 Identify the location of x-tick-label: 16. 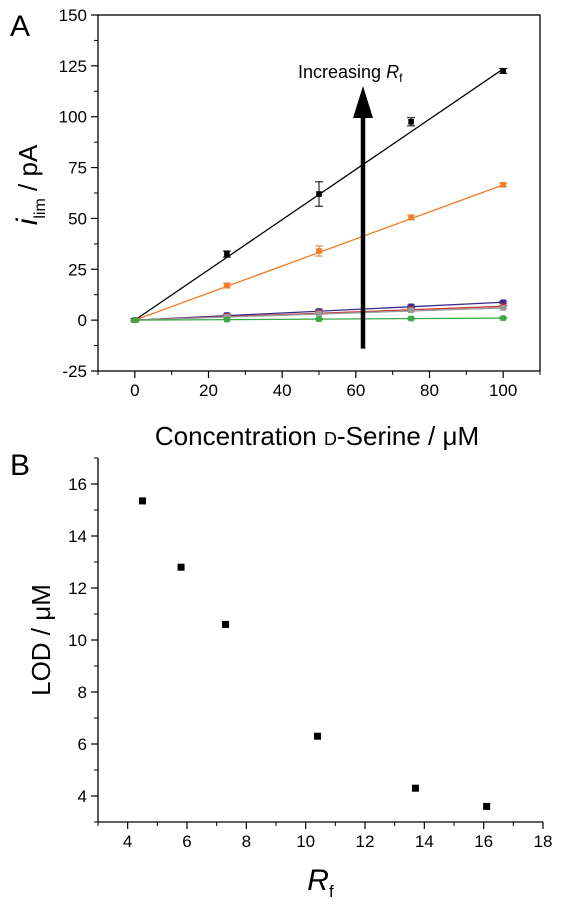
(483, 841).